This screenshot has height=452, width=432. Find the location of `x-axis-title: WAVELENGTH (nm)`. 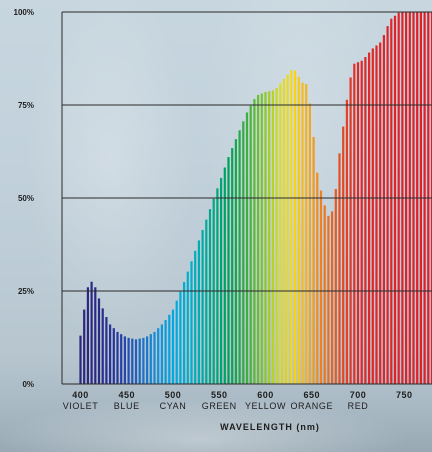

x-axis-title: WAVELENGTH (nm) is located at coordinates (270, 427).